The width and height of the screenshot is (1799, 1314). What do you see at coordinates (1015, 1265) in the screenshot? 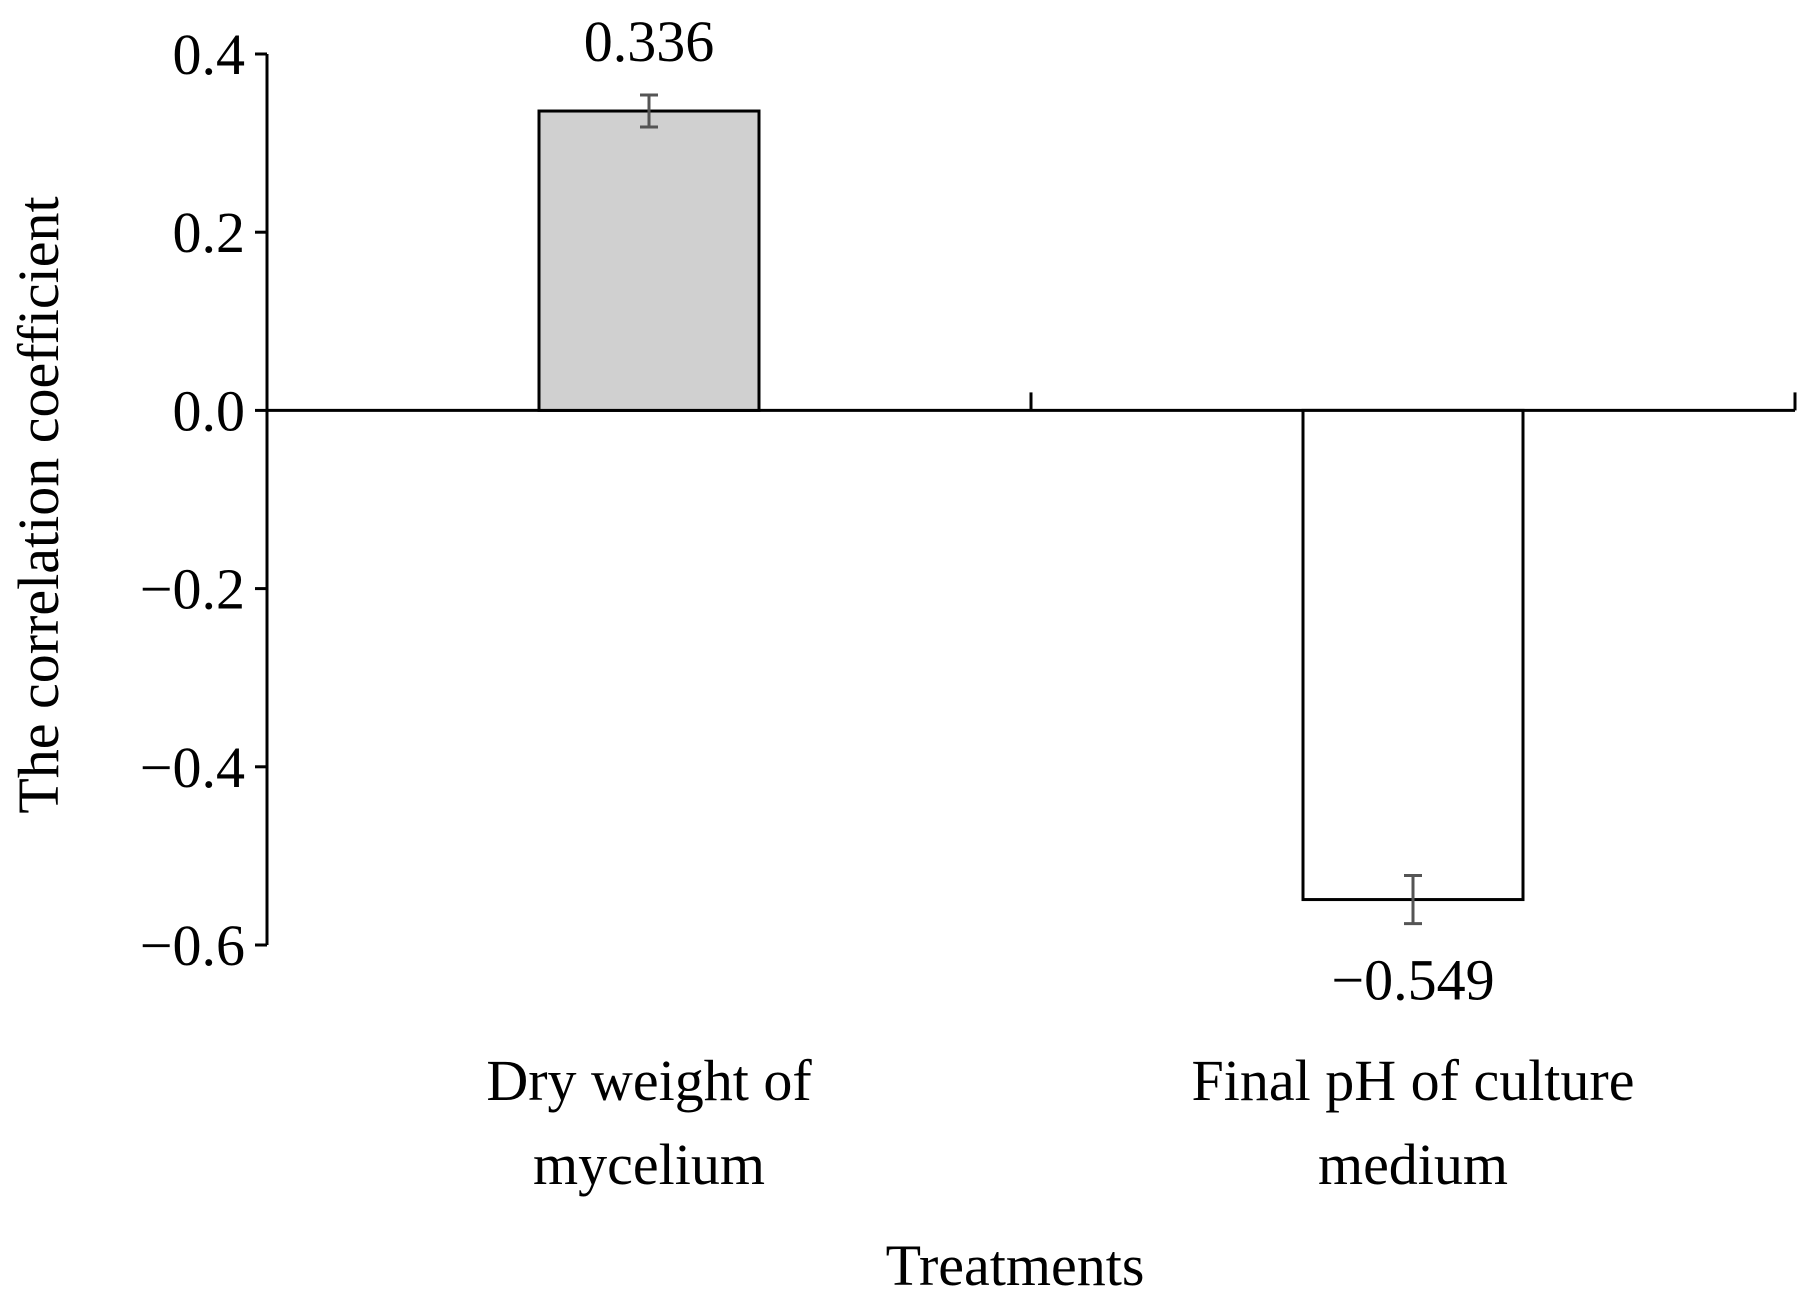
I see `x-axis-title: Treatments` at bounding box center [1015, 1265].